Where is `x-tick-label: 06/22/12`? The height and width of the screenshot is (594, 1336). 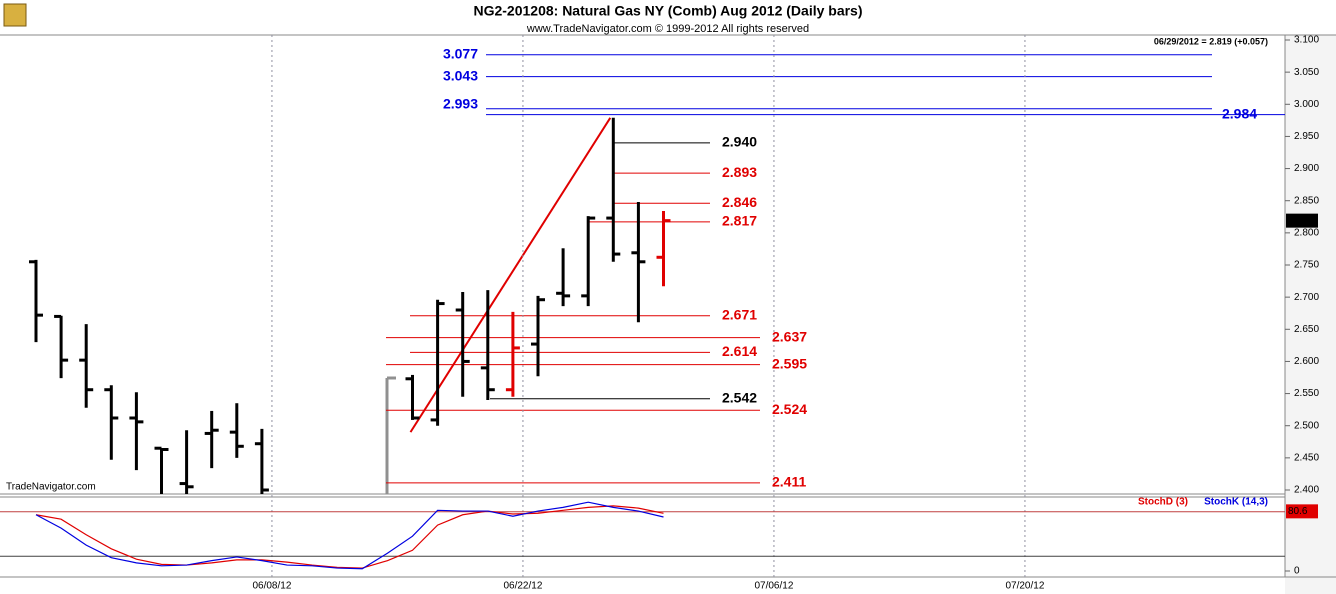 x-tick-label: 06/22/12 is located at coordinates (522, 586).